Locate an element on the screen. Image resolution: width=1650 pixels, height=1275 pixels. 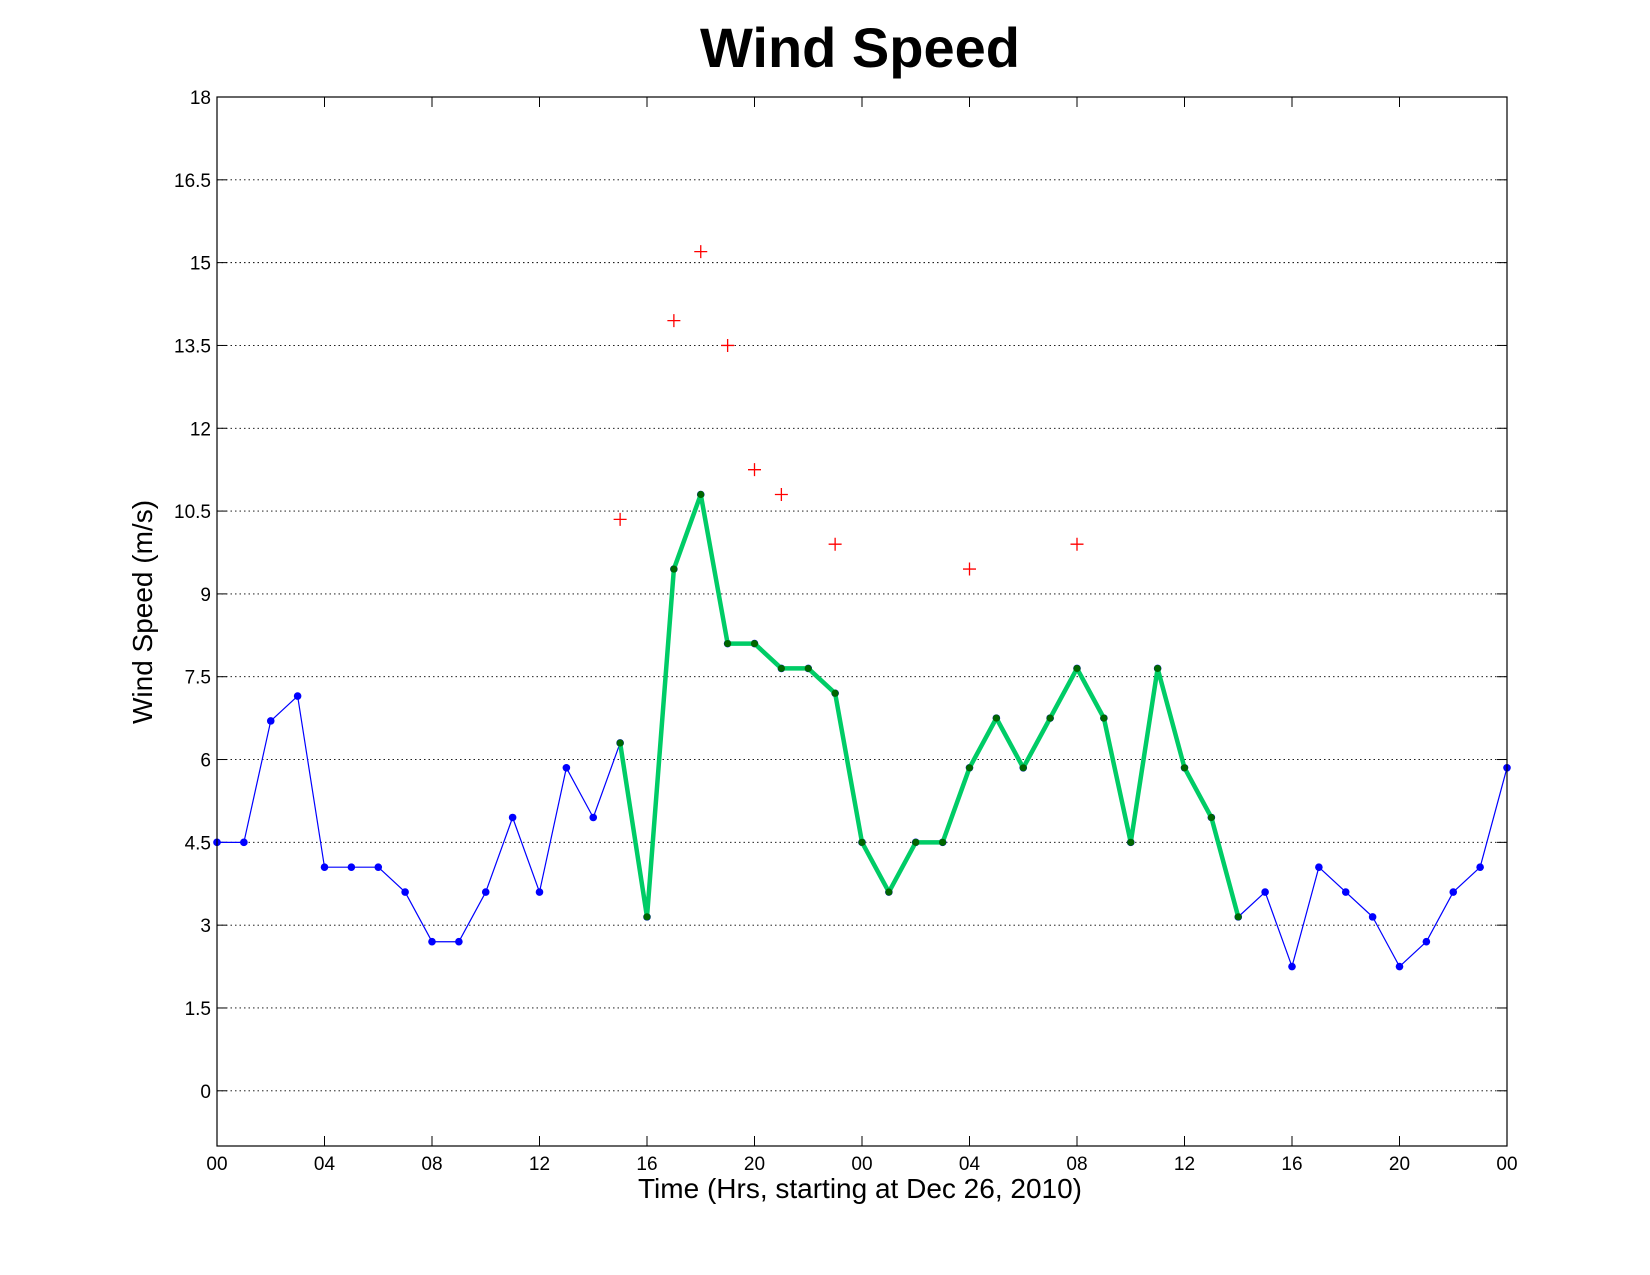
y-tick-label: 10.5 is located at coordinates (192, 512).